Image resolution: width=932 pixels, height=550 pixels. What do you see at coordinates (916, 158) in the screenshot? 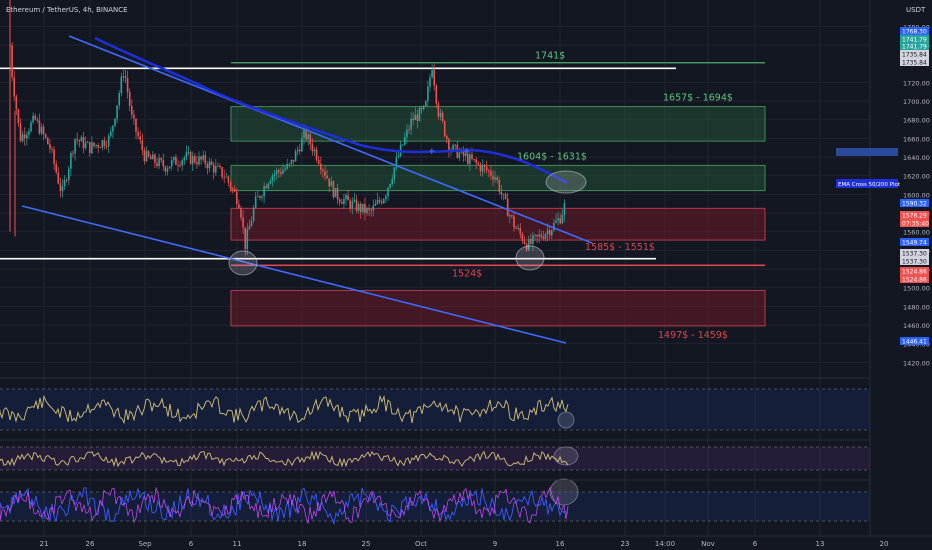
I see `price-tick-6: 1640.00` at bounding box center [916, 158].